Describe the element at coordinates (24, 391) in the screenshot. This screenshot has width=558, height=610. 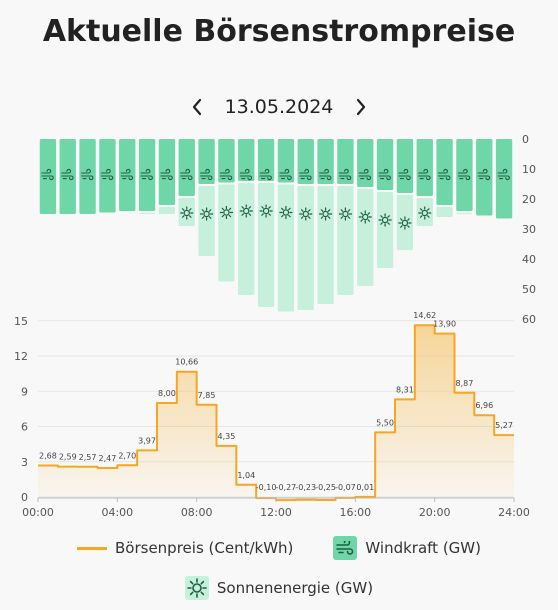
I see `price-tick-label: 9` at that location.